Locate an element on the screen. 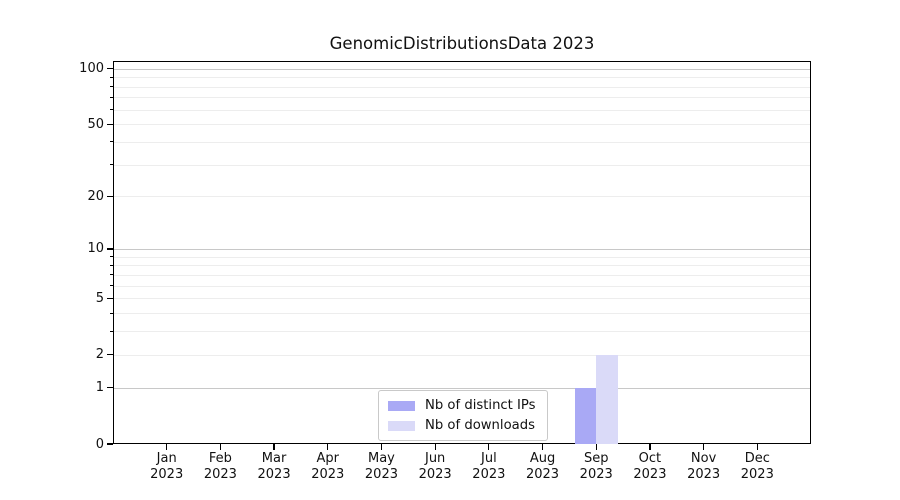 The width and height of the screenshot is (900, 500). legend-item-downloads: Nb of downloads is located at coordinates (462, 425).